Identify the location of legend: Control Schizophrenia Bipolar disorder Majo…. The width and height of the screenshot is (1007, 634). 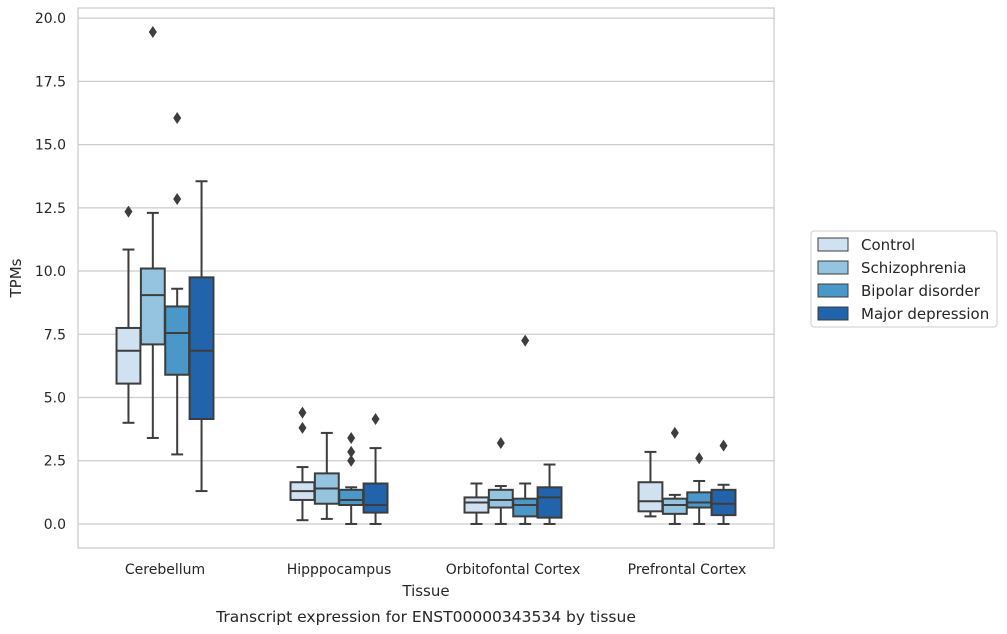
(904, 279).